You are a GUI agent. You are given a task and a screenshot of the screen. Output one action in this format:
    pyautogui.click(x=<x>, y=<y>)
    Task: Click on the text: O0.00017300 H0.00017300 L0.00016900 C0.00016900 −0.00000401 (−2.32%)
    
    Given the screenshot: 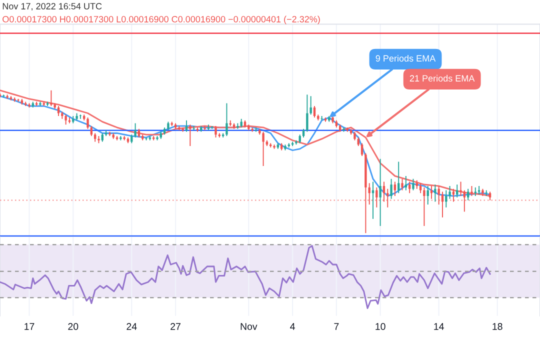 What is the action you would take?
    pyautogui.click(x=161, y=20)
    